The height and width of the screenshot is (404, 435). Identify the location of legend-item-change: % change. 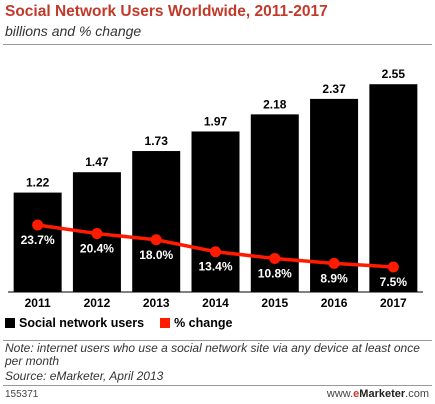
(196, 323).